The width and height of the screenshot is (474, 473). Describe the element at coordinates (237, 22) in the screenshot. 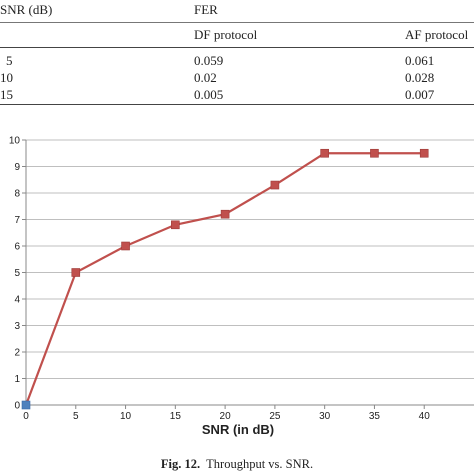

I see `header-divider` at that location.